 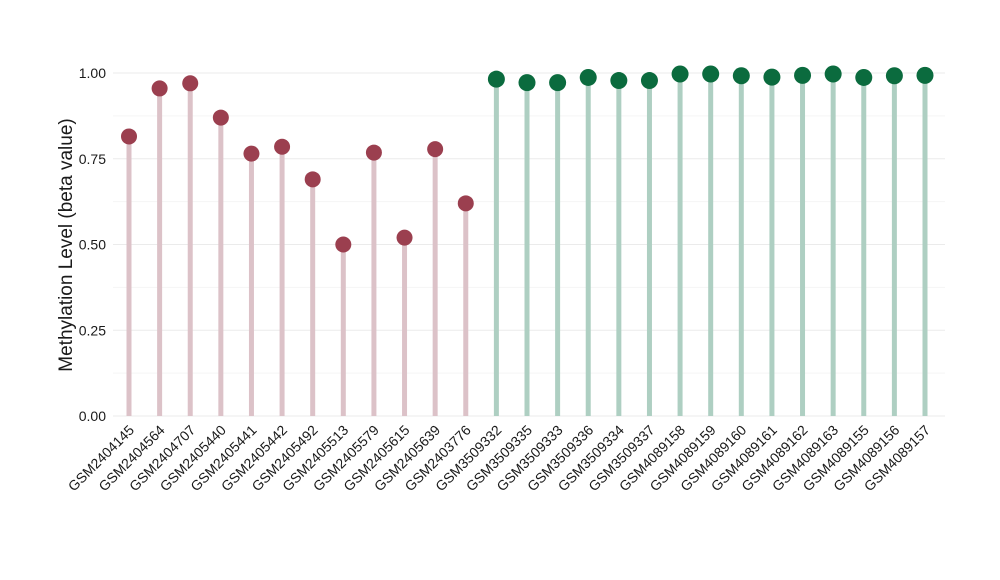 I want to click on y-tick-label: 0.25, so click(x=92, y=330).